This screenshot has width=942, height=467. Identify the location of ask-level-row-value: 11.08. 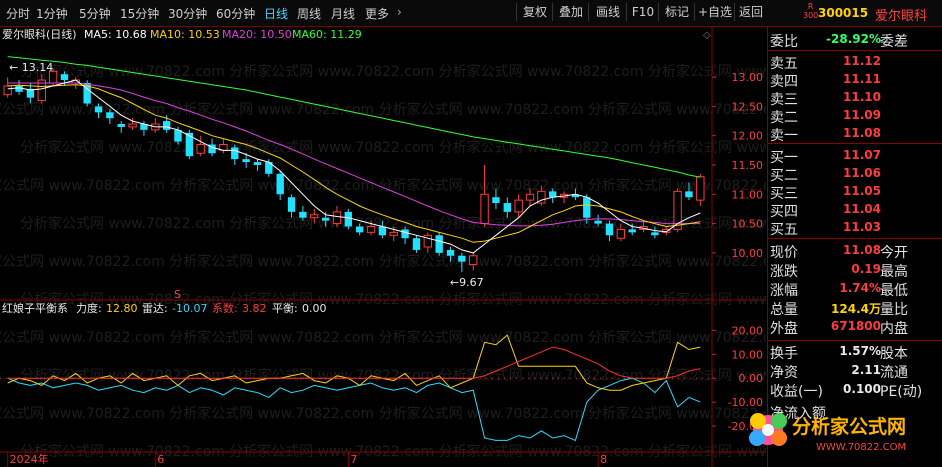
(862, 133).